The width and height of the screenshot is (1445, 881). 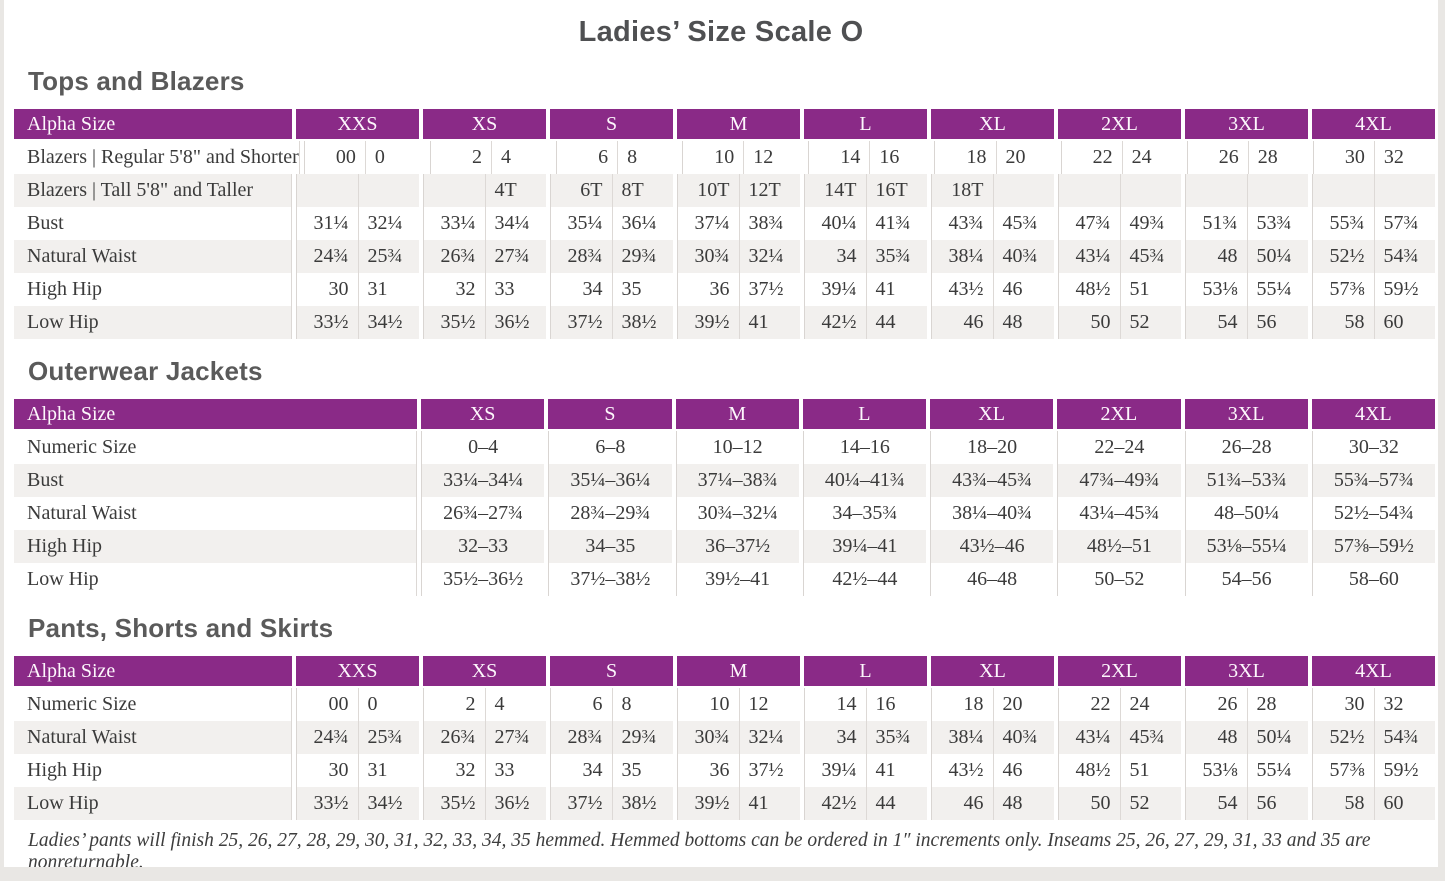 I want to click on column-header-size: S, so click(x=611, y=671).